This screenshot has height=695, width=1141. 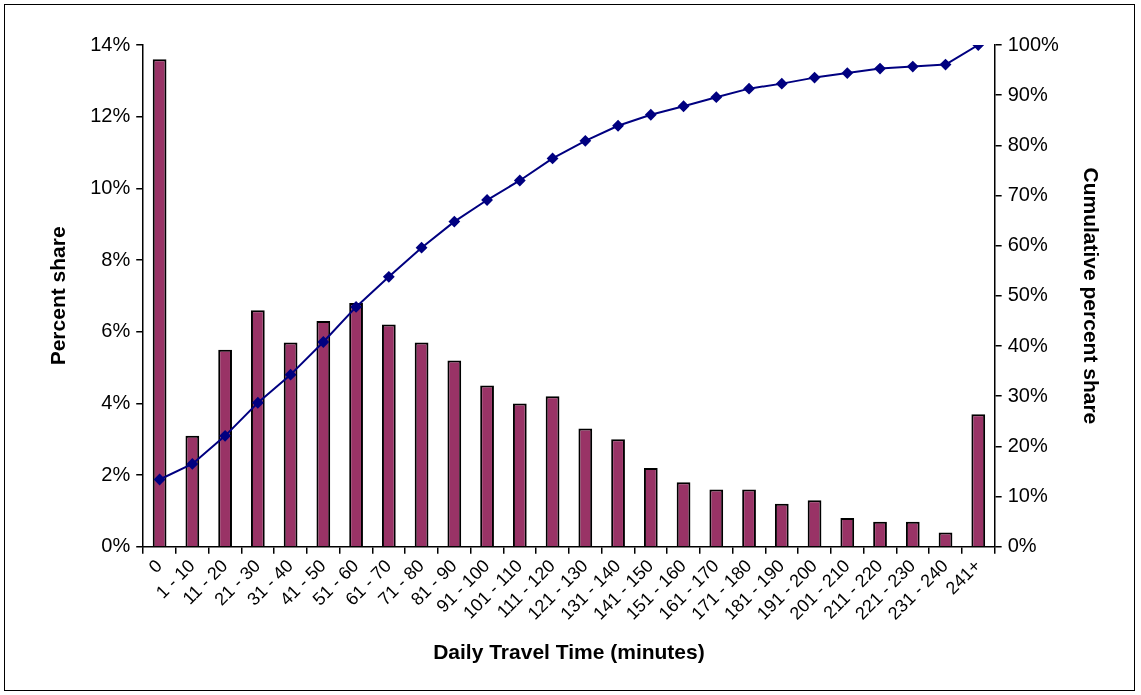 I want to click on y-tick-label: 10%, so click(x=110, y=186).